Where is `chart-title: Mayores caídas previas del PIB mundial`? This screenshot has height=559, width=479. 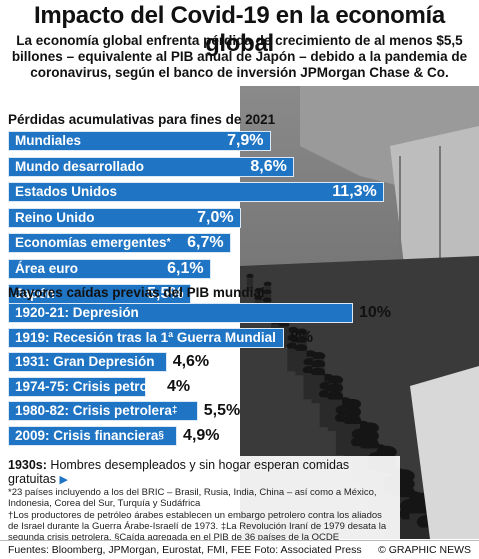
chart-title: Mayores caídas previas del PIB mundial is located at coordinates (136, 292).